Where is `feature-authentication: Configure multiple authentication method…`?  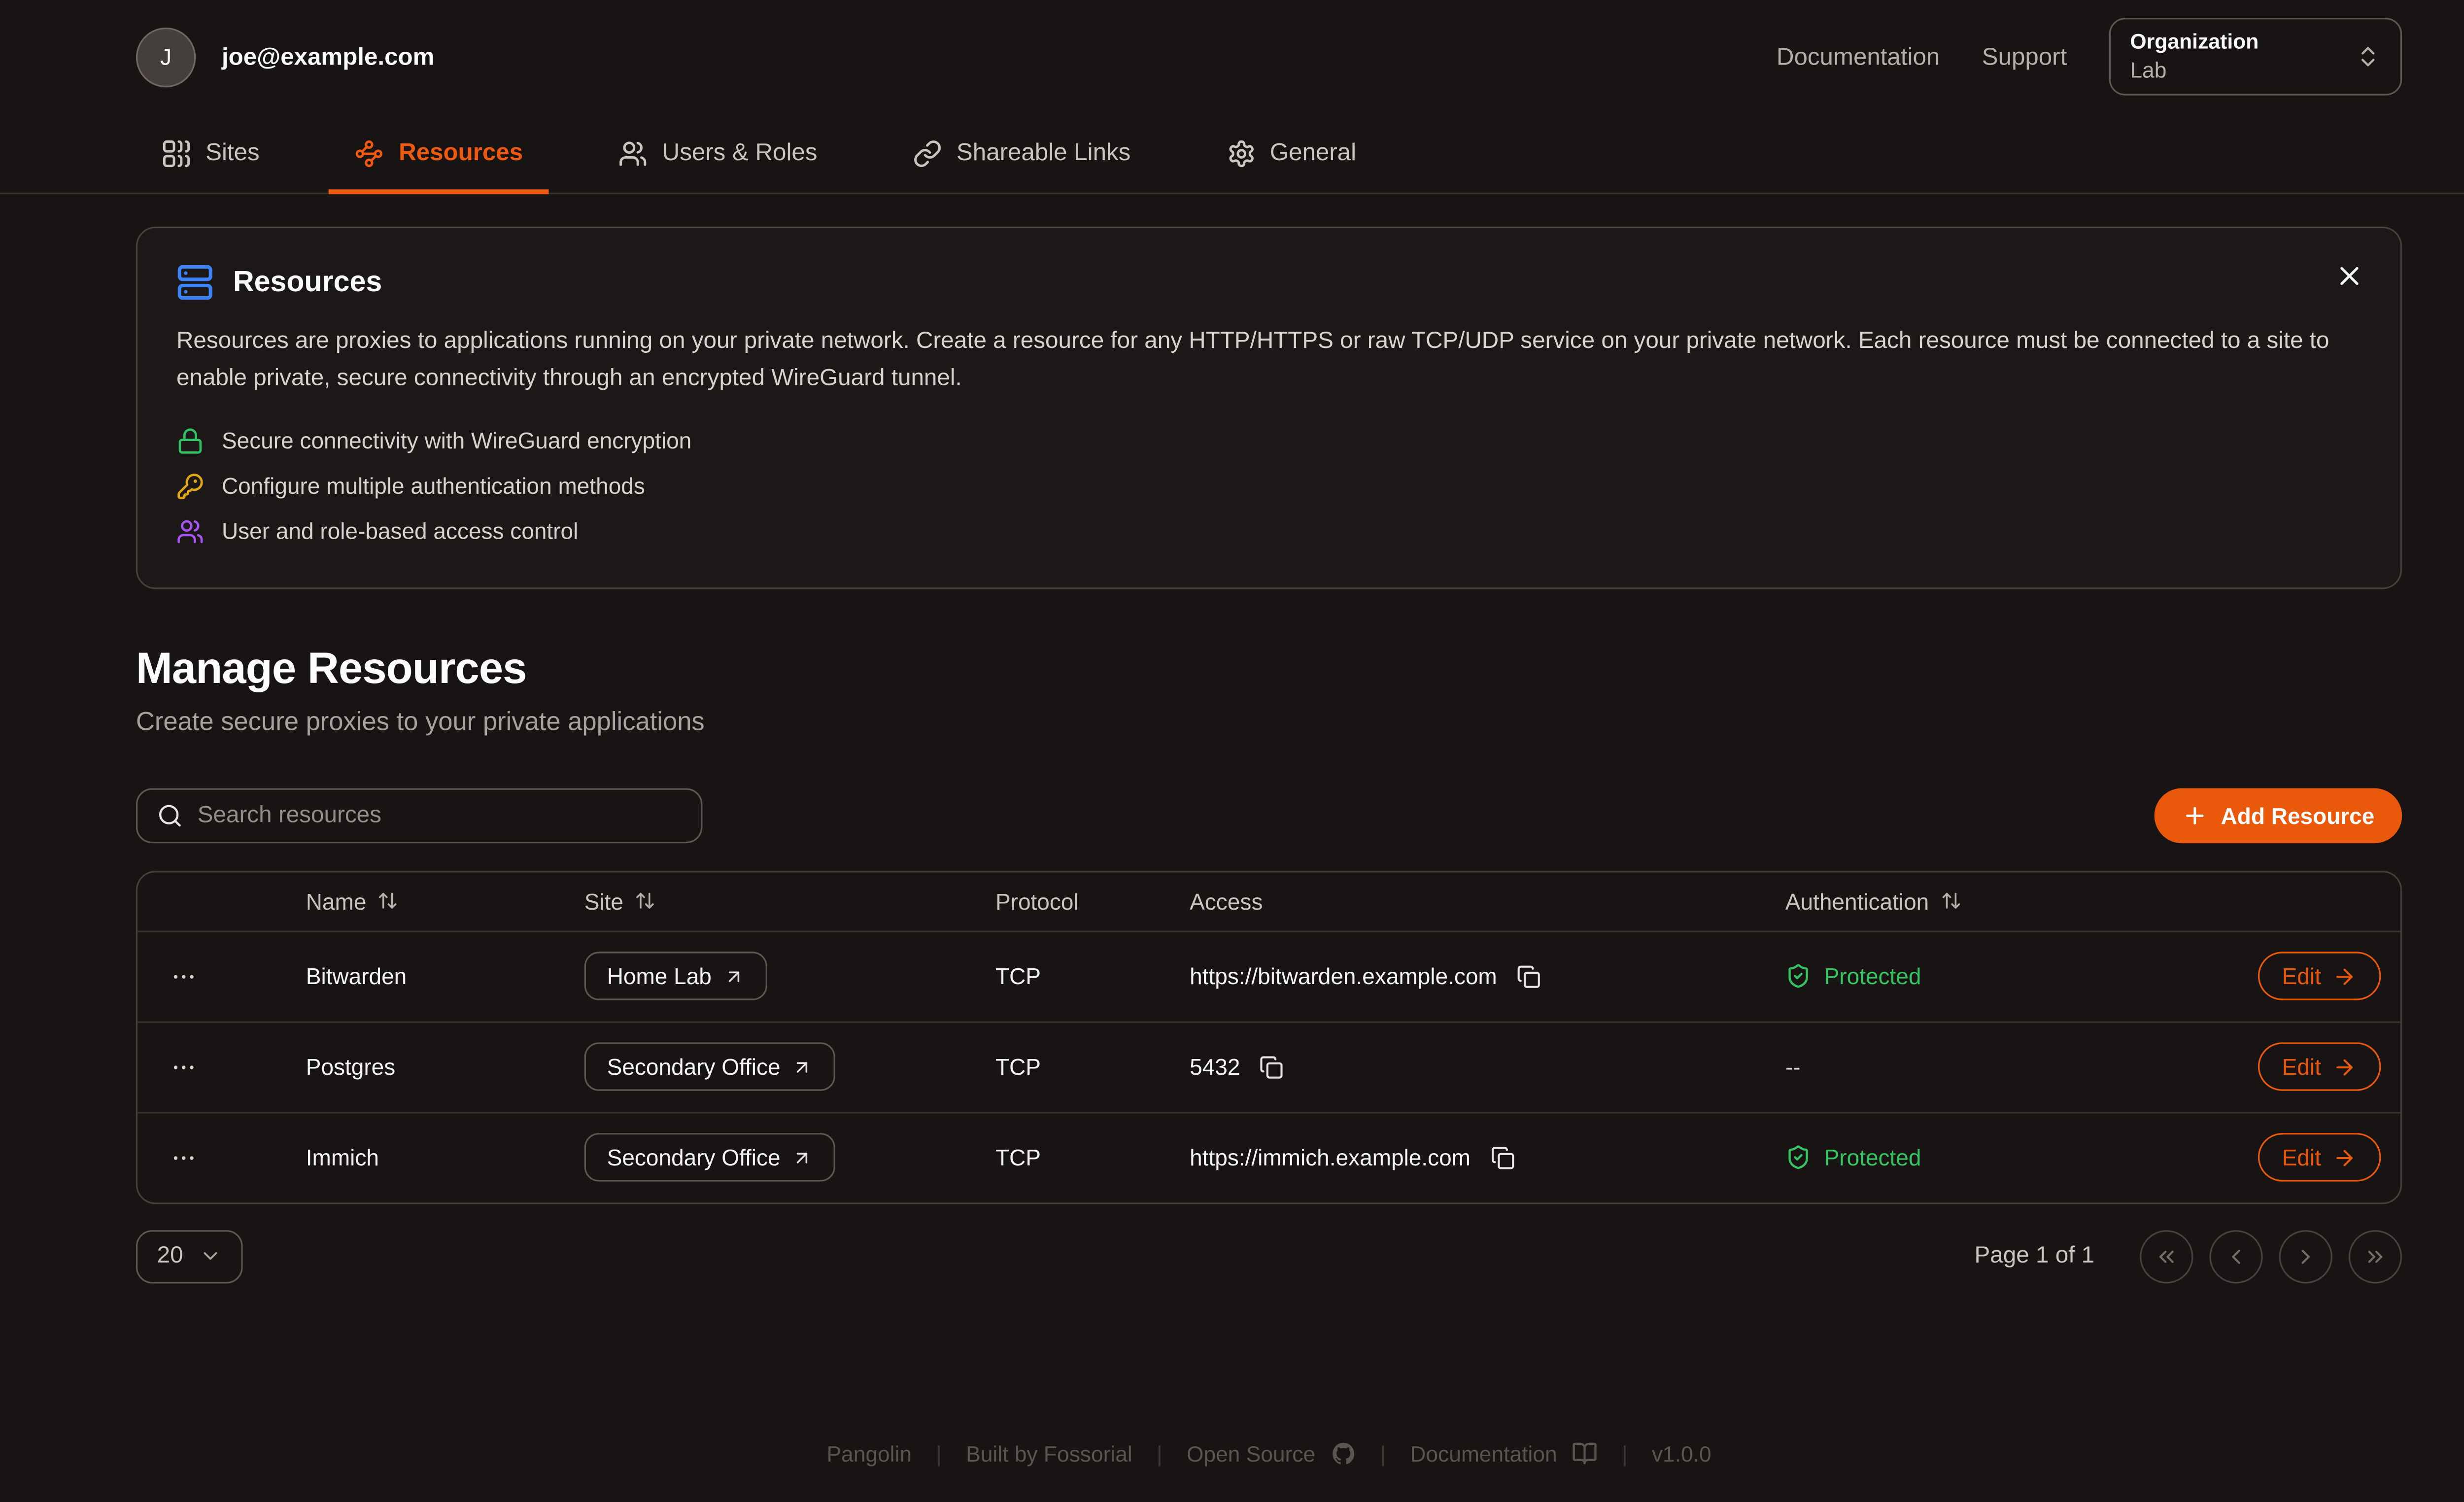 feature-authentication: Configure multiple authentication method… is located at coordinates (1268, 486).